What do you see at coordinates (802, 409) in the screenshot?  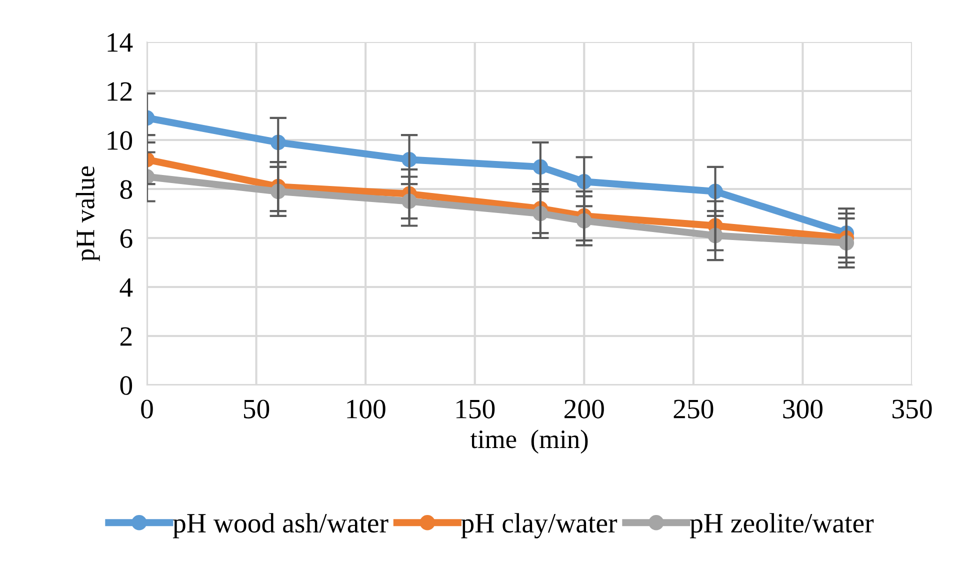 I see `x-tick-label: 300` at bounding box center [802, 409].